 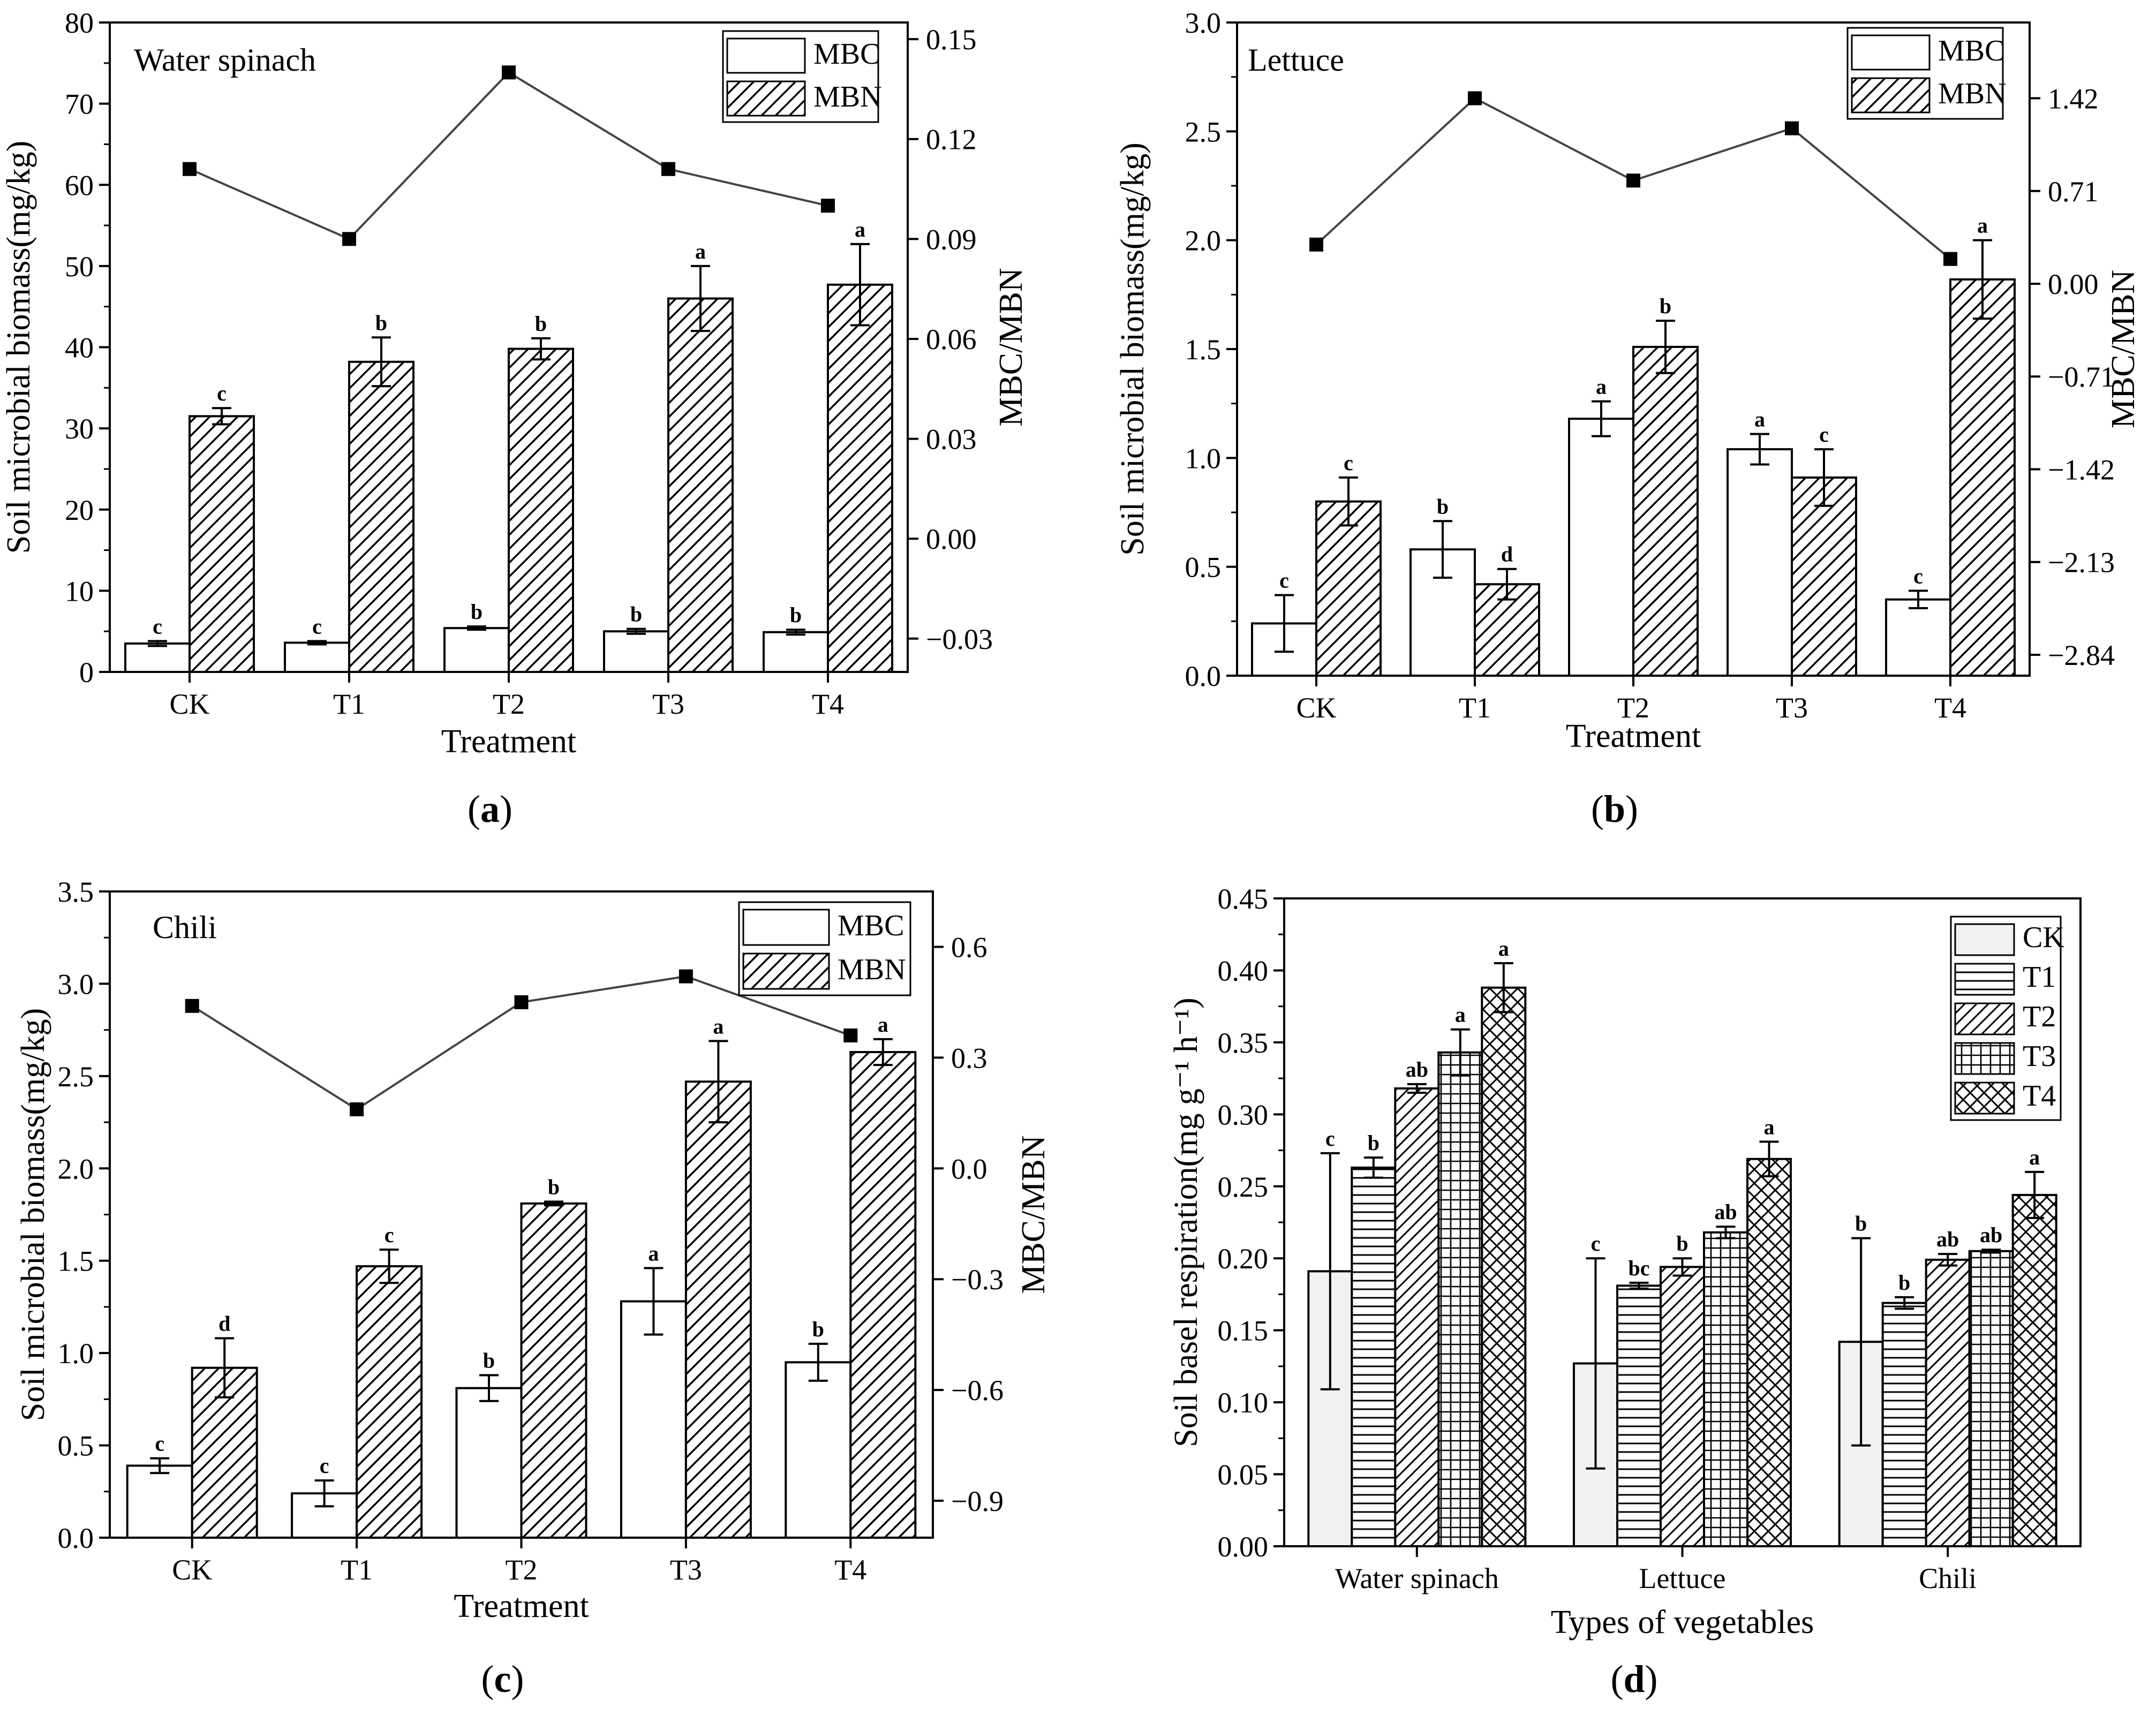 I want to click on panel-letter: d, so click(x=1634, y=1679).